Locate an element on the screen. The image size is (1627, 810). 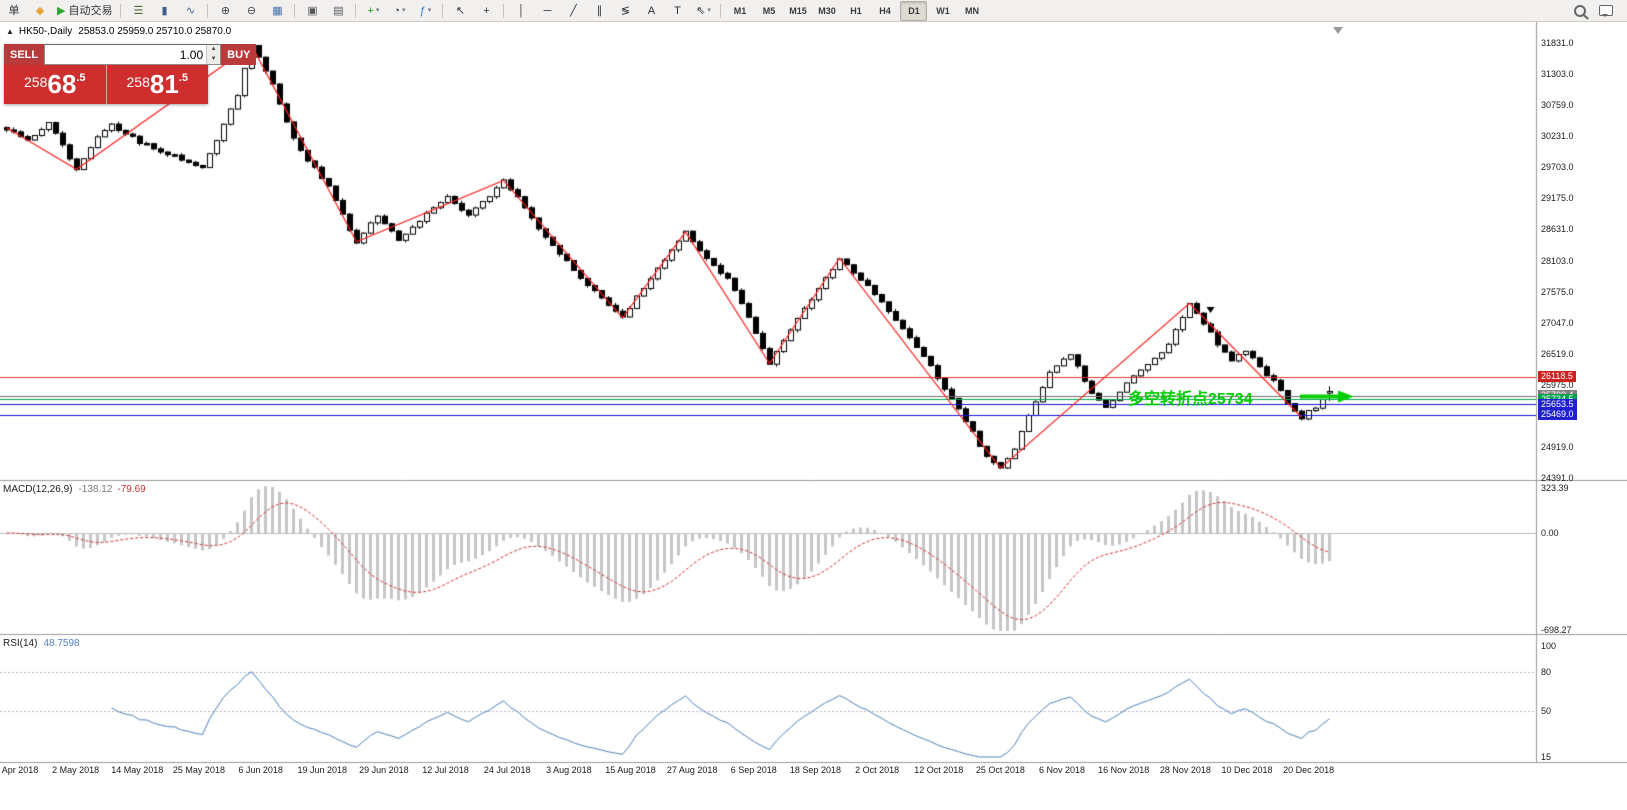
sell-button: SELL is located at coordinates (24, 54).